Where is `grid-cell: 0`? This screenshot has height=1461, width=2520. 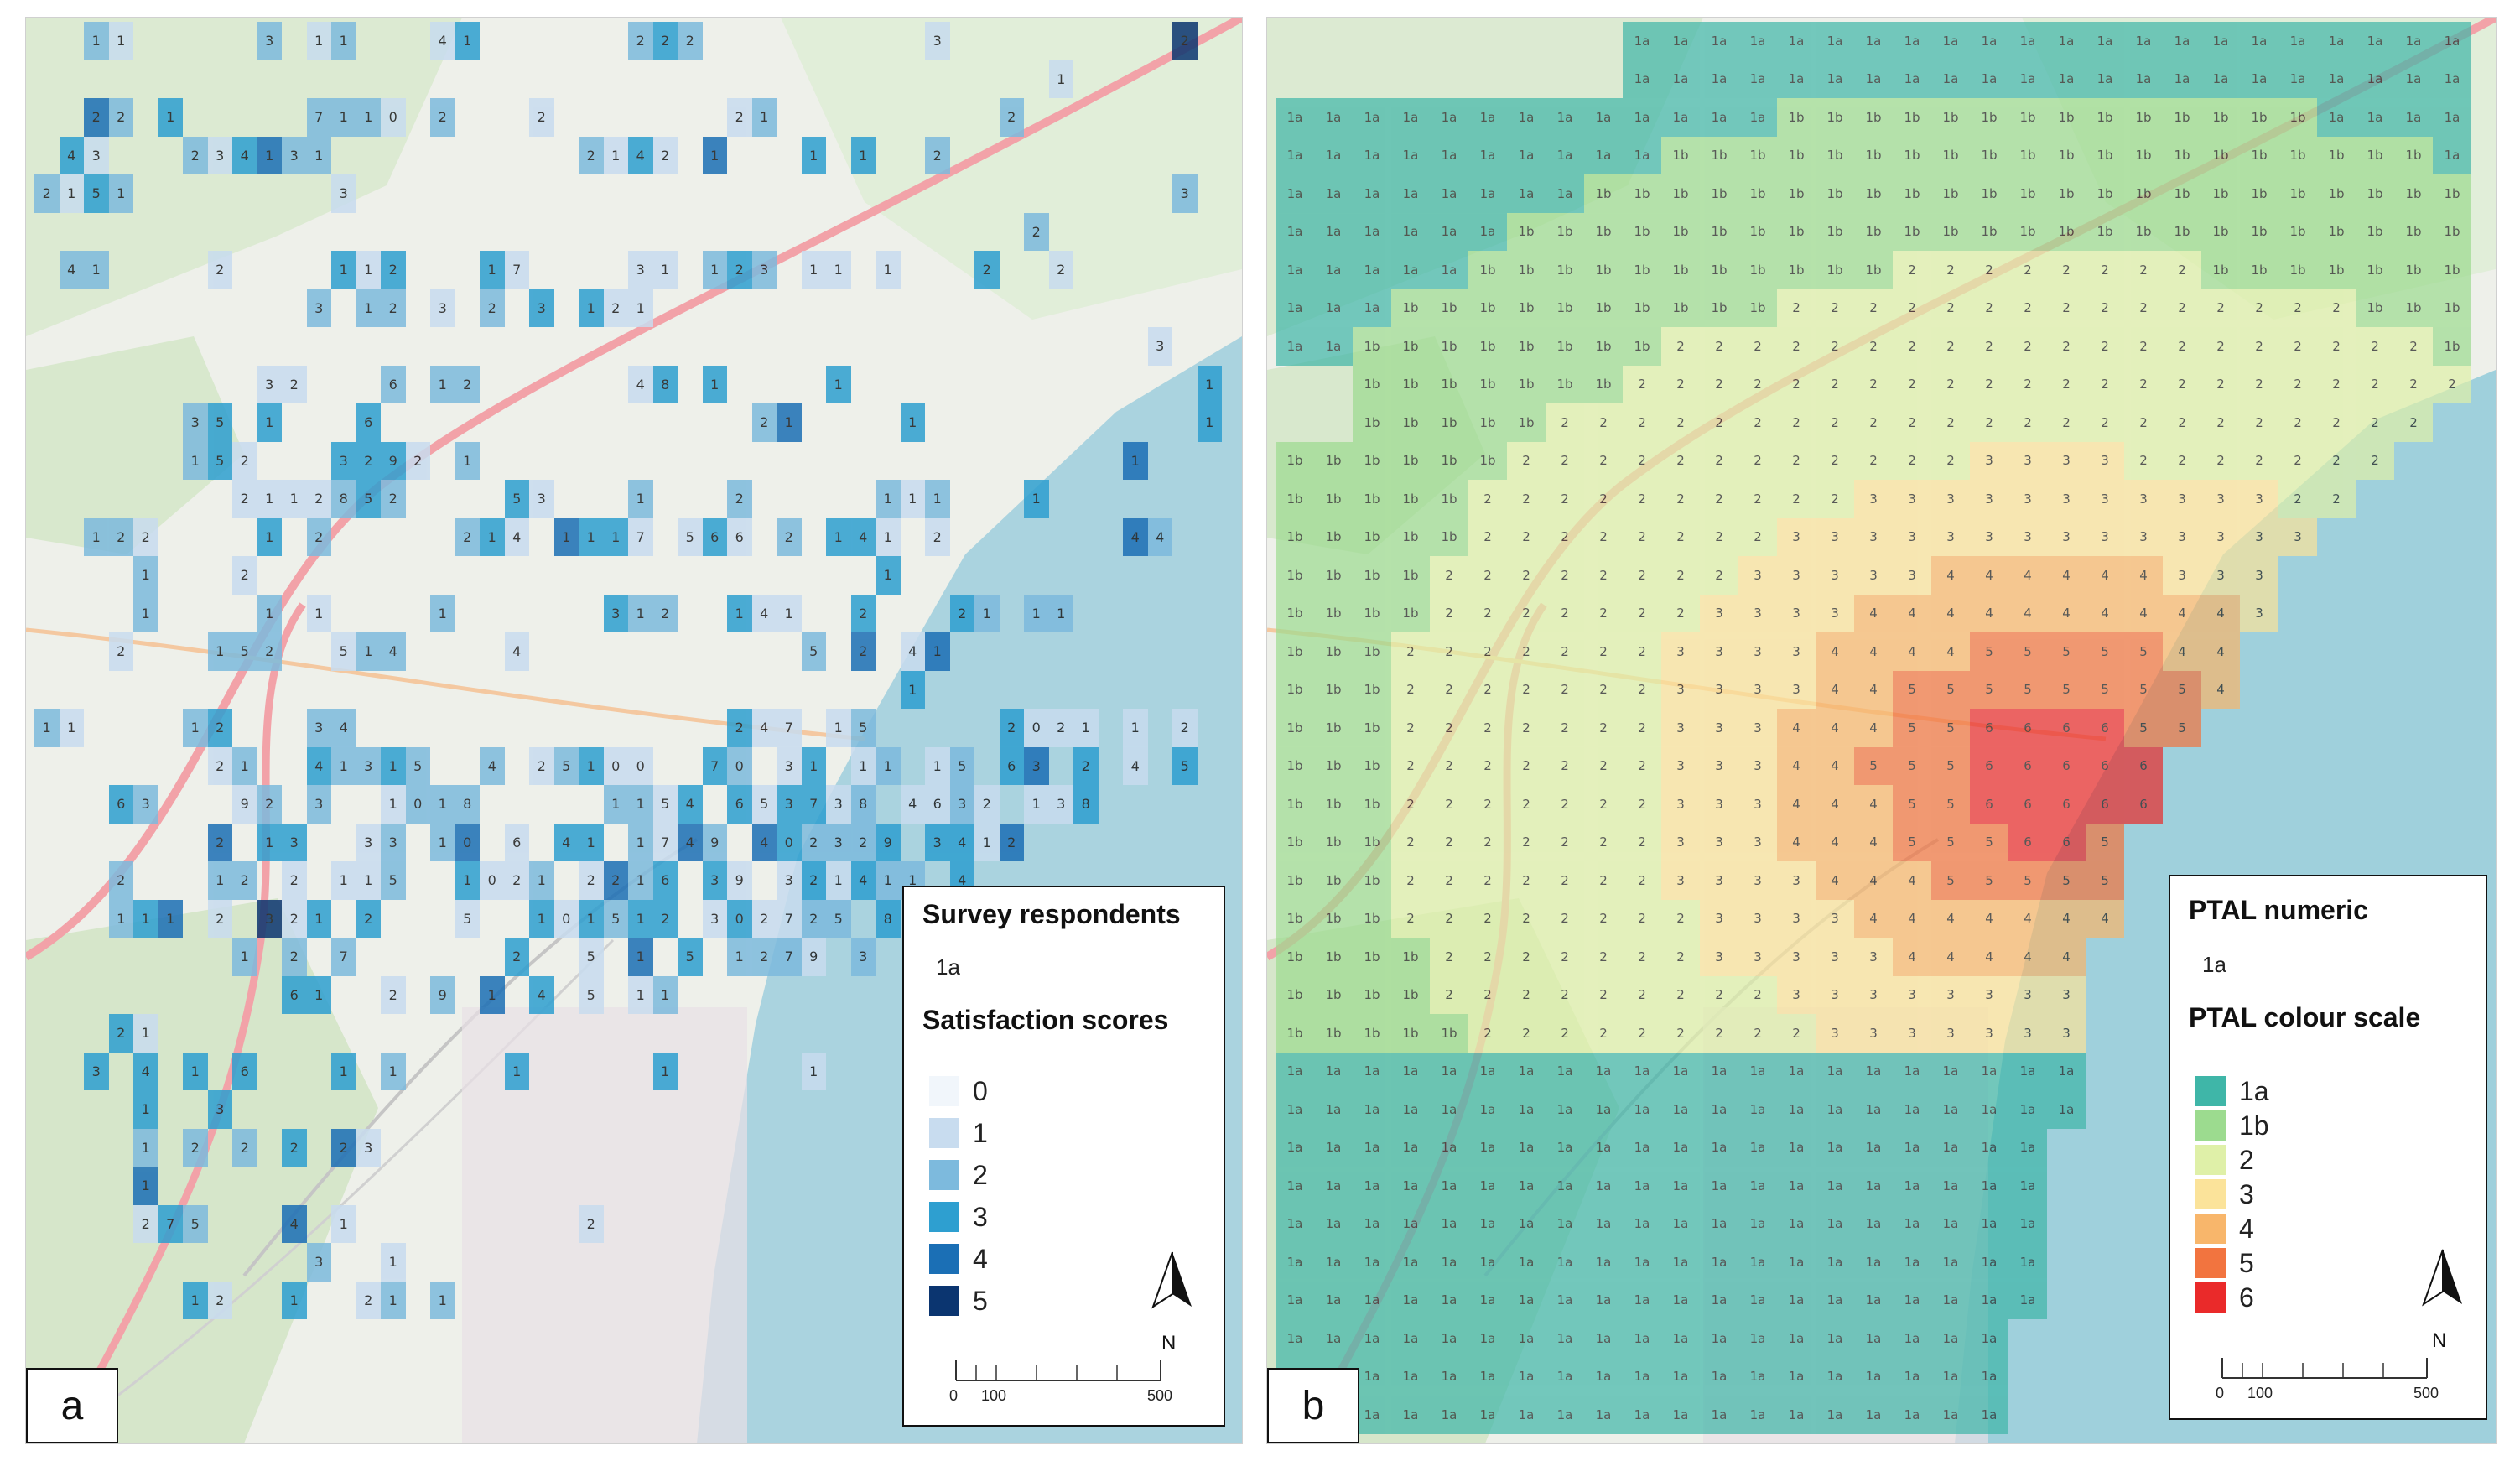 grid-cell: 0 is located at coordinates (493, 880).